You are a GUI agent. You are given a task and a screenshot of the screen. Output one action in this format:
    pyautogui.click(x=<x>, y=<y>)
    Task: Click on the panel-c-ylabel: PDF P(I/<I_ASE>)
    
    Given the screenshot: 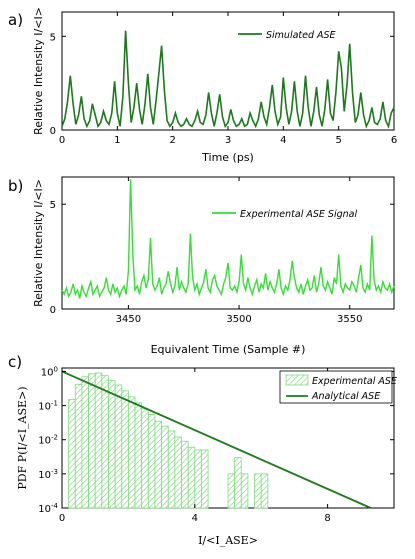 What is the action you would take?
    pyautogui.click(x=22, y=437)
    